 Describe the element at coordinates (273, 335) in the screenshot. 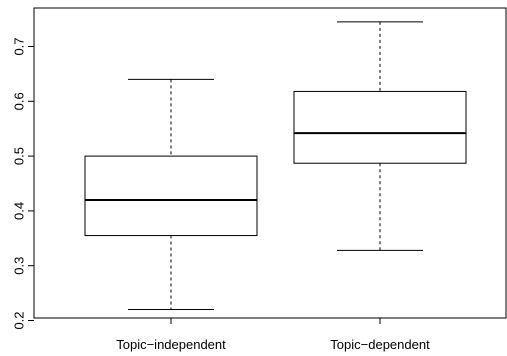

I see `x-axis: Topic−independent Topic−dependent` at that location.